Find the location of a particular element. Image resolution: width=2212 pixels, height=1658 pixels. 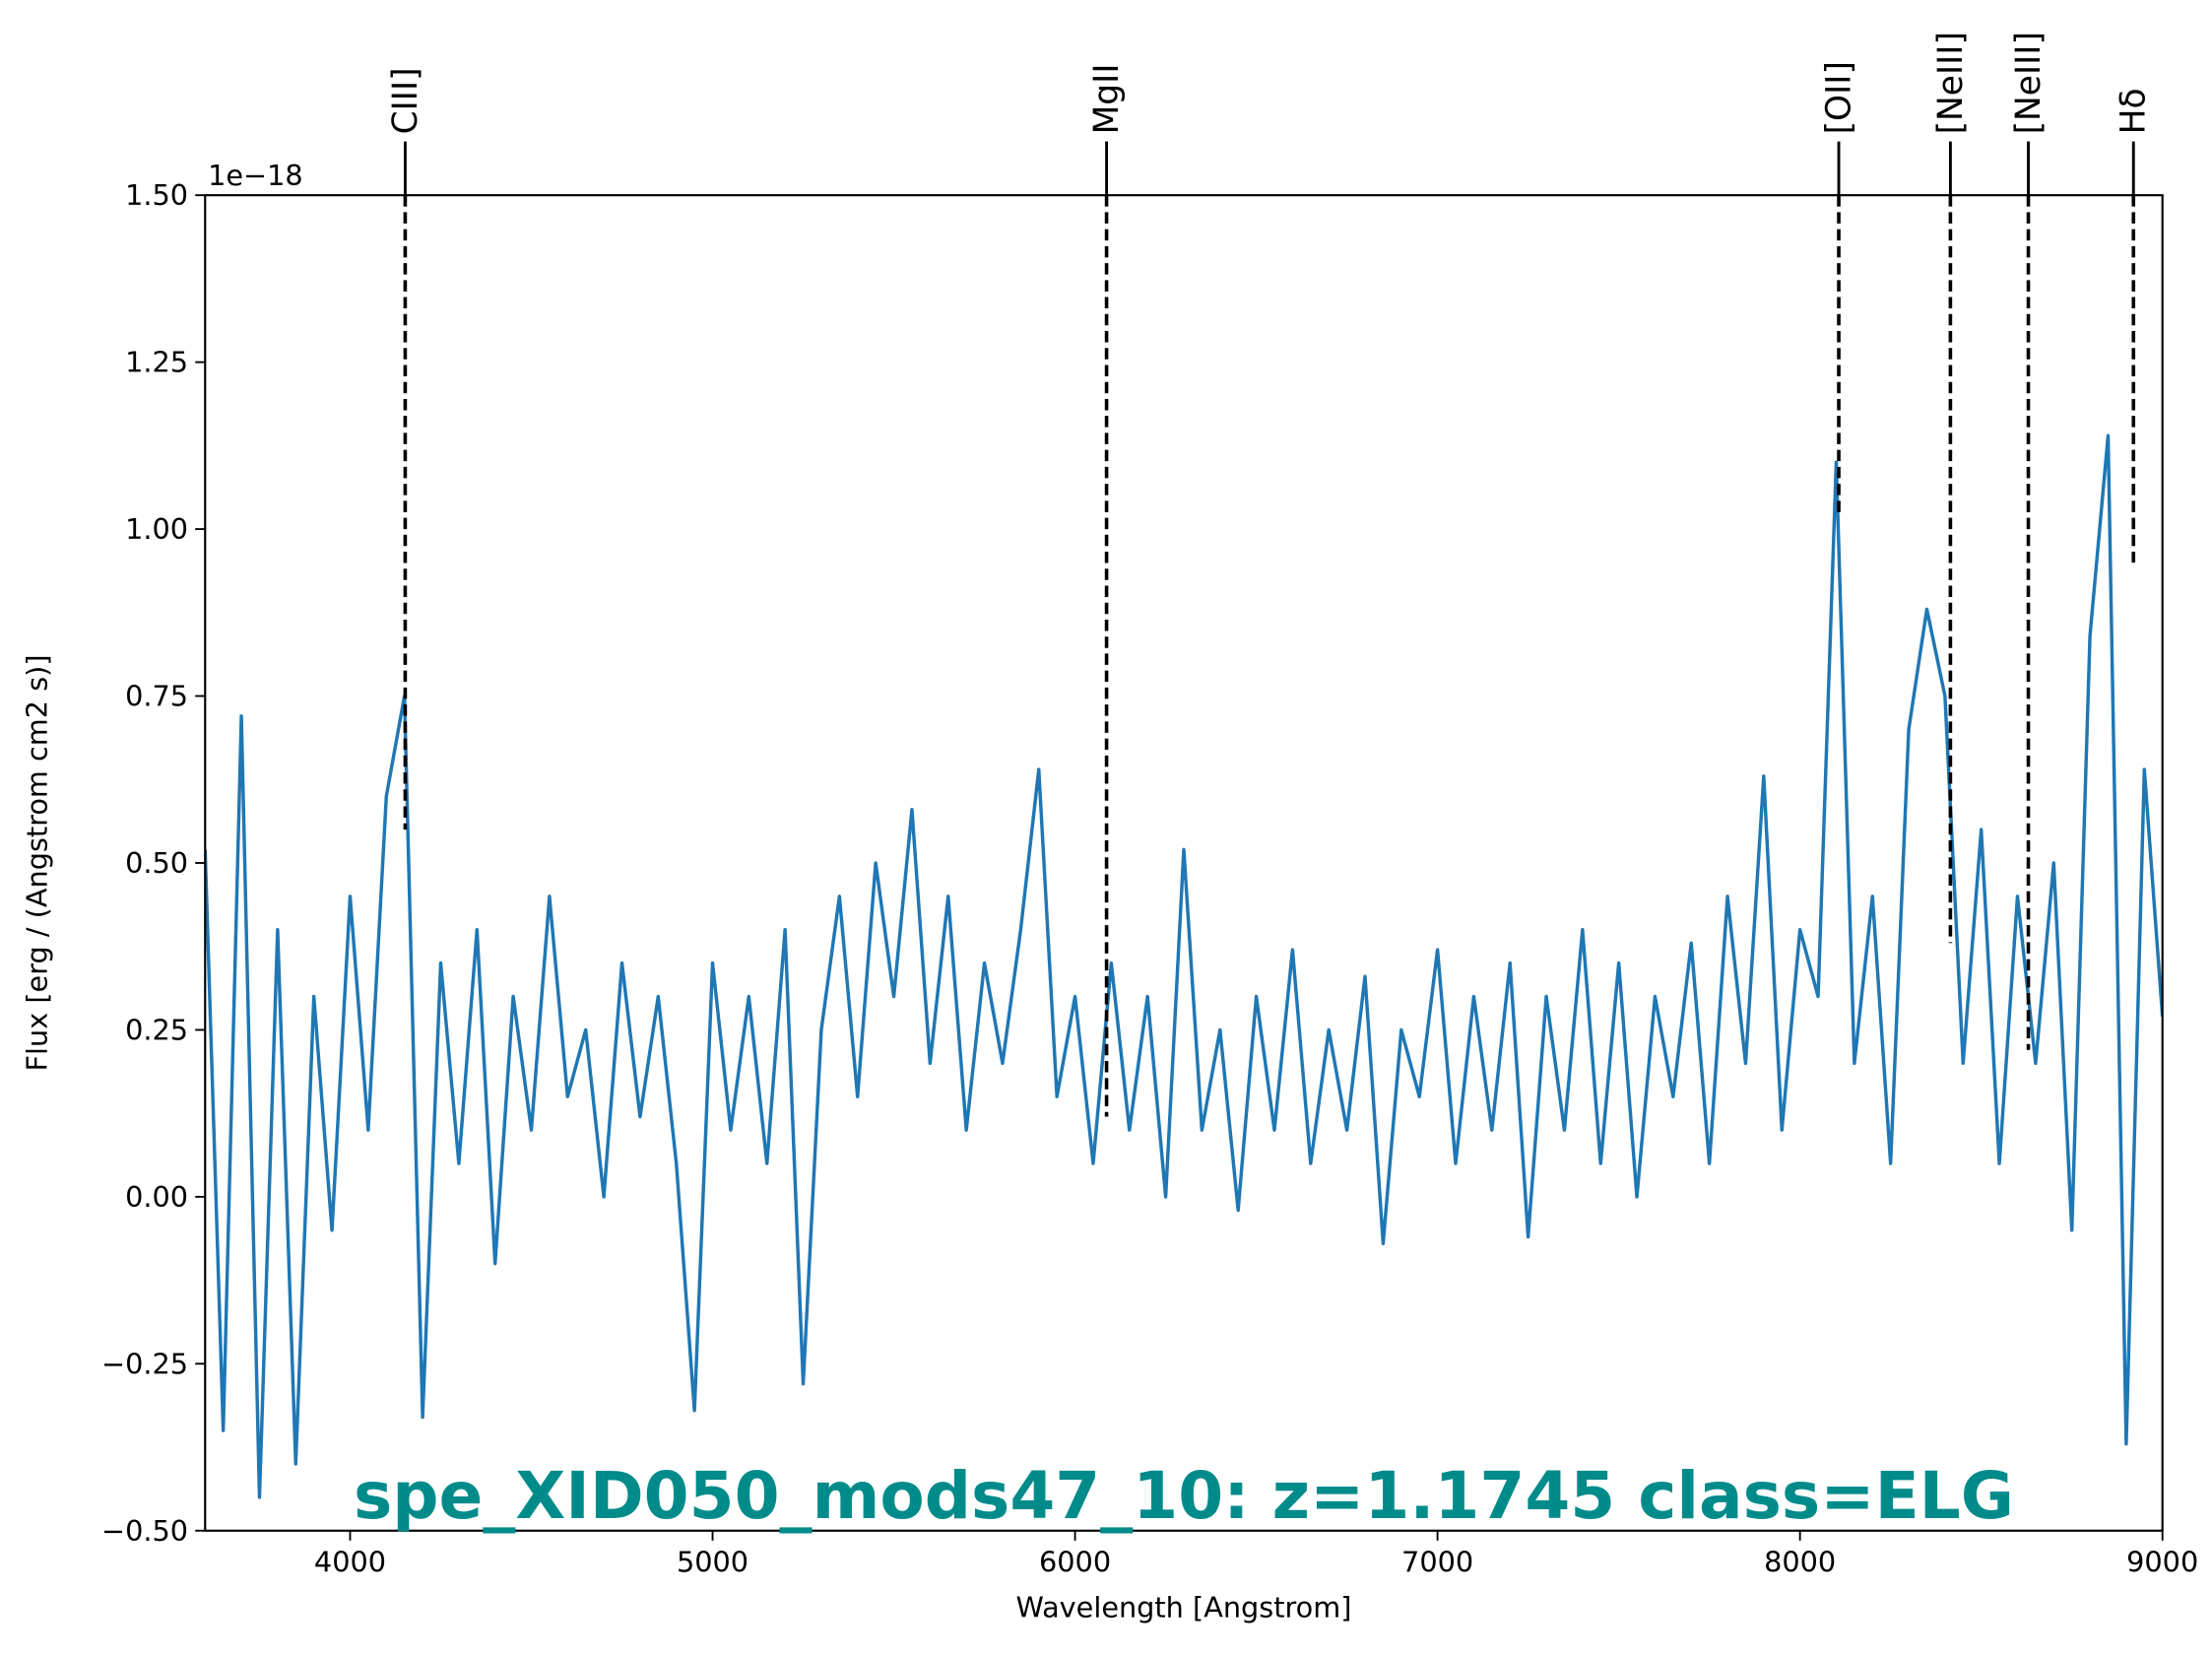

x-tick-label: 9000 is located at coordinates (2162, 1561).